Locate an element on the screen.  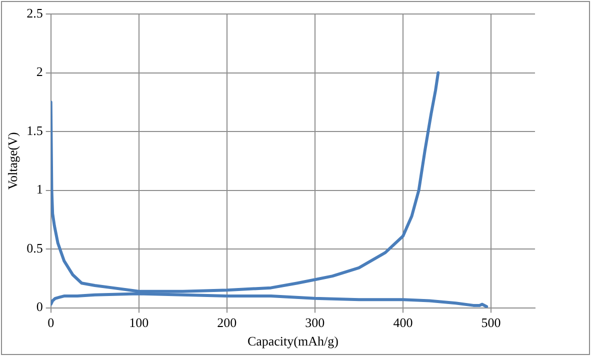
y-tick-label: 1 is located at coordinates (39, 189).